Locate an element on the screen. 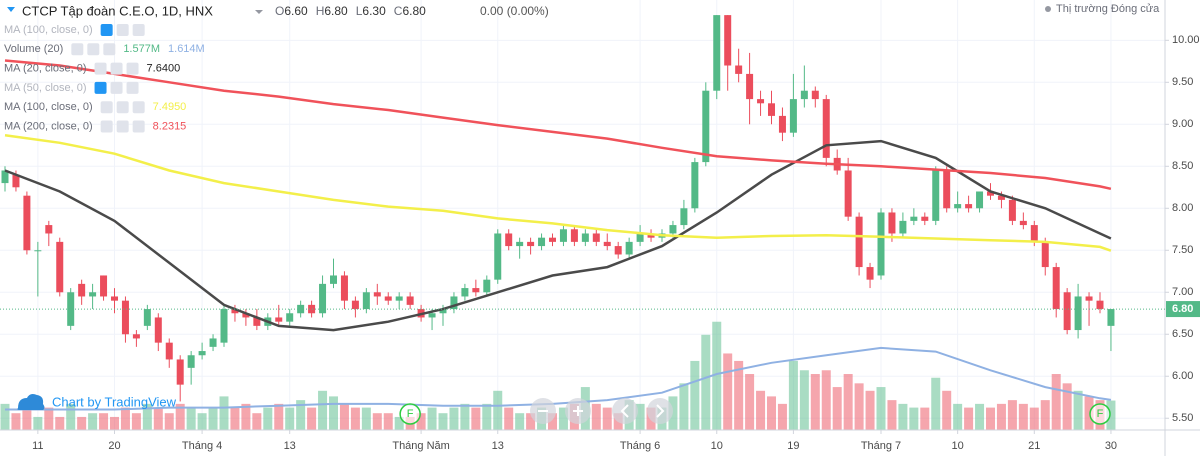 The width and height of the screenshot is (1200, 456). scroll-left-button is located at coordinates (625, 411).